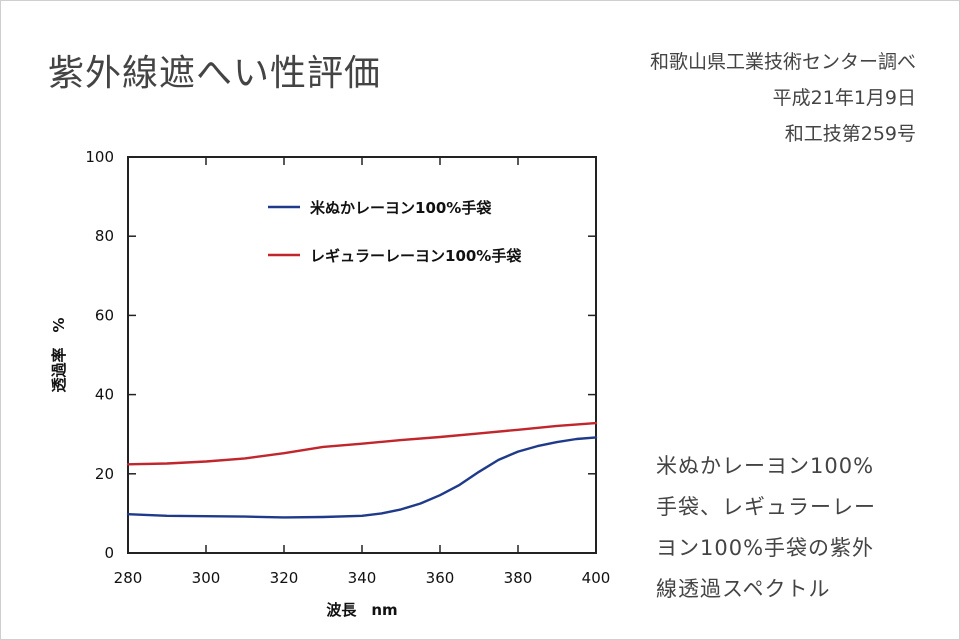 Image resolution: width=960 pixels, height=640 pixels. I want to click on x-tick-label: 280, so click(128, 578).